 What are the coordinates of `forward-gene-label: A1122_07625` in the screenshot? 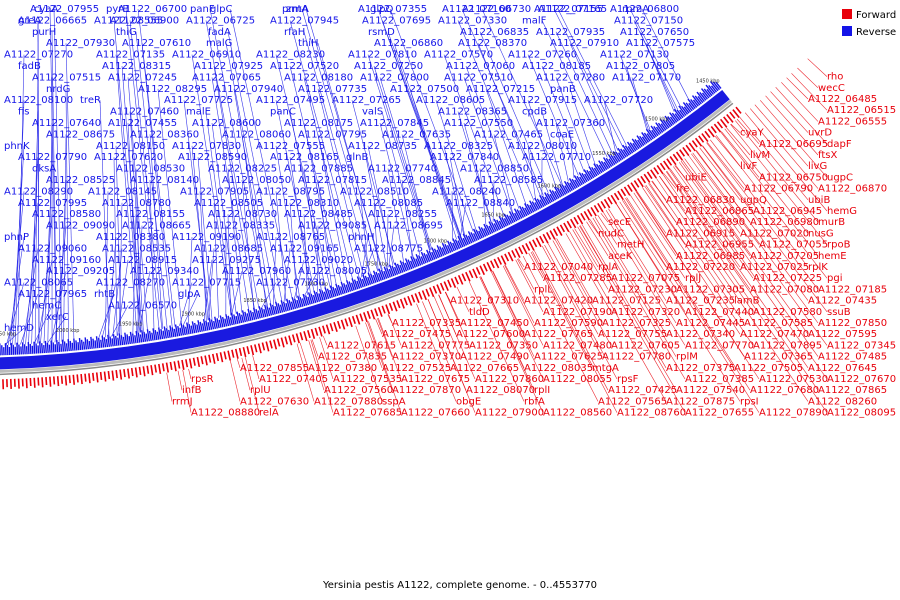 It's located at (568, 357).